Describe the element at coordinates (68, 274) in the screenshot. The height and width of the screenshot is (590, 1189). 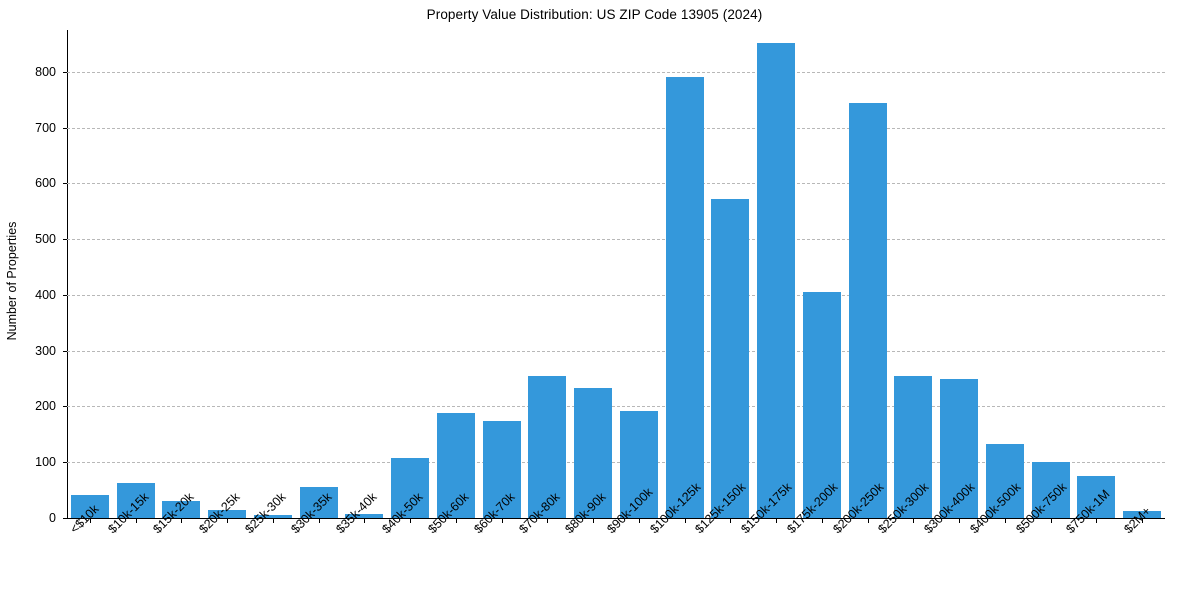
I see `y-axis-spine` at that location.